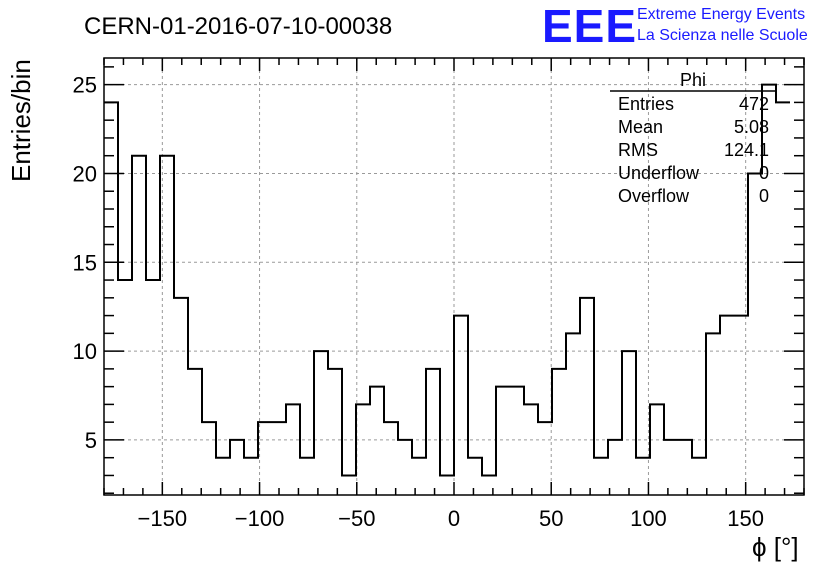  I want to click on stats-value: 472, so click(754, 104).